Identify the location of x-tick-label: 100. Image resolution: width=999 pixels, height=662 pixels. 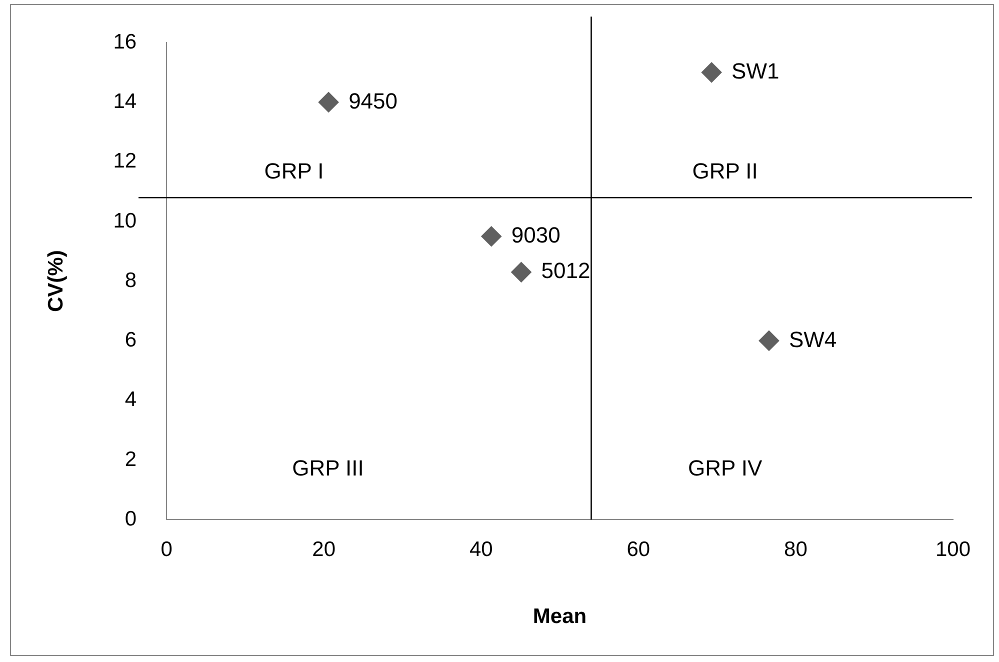
(953, 549).